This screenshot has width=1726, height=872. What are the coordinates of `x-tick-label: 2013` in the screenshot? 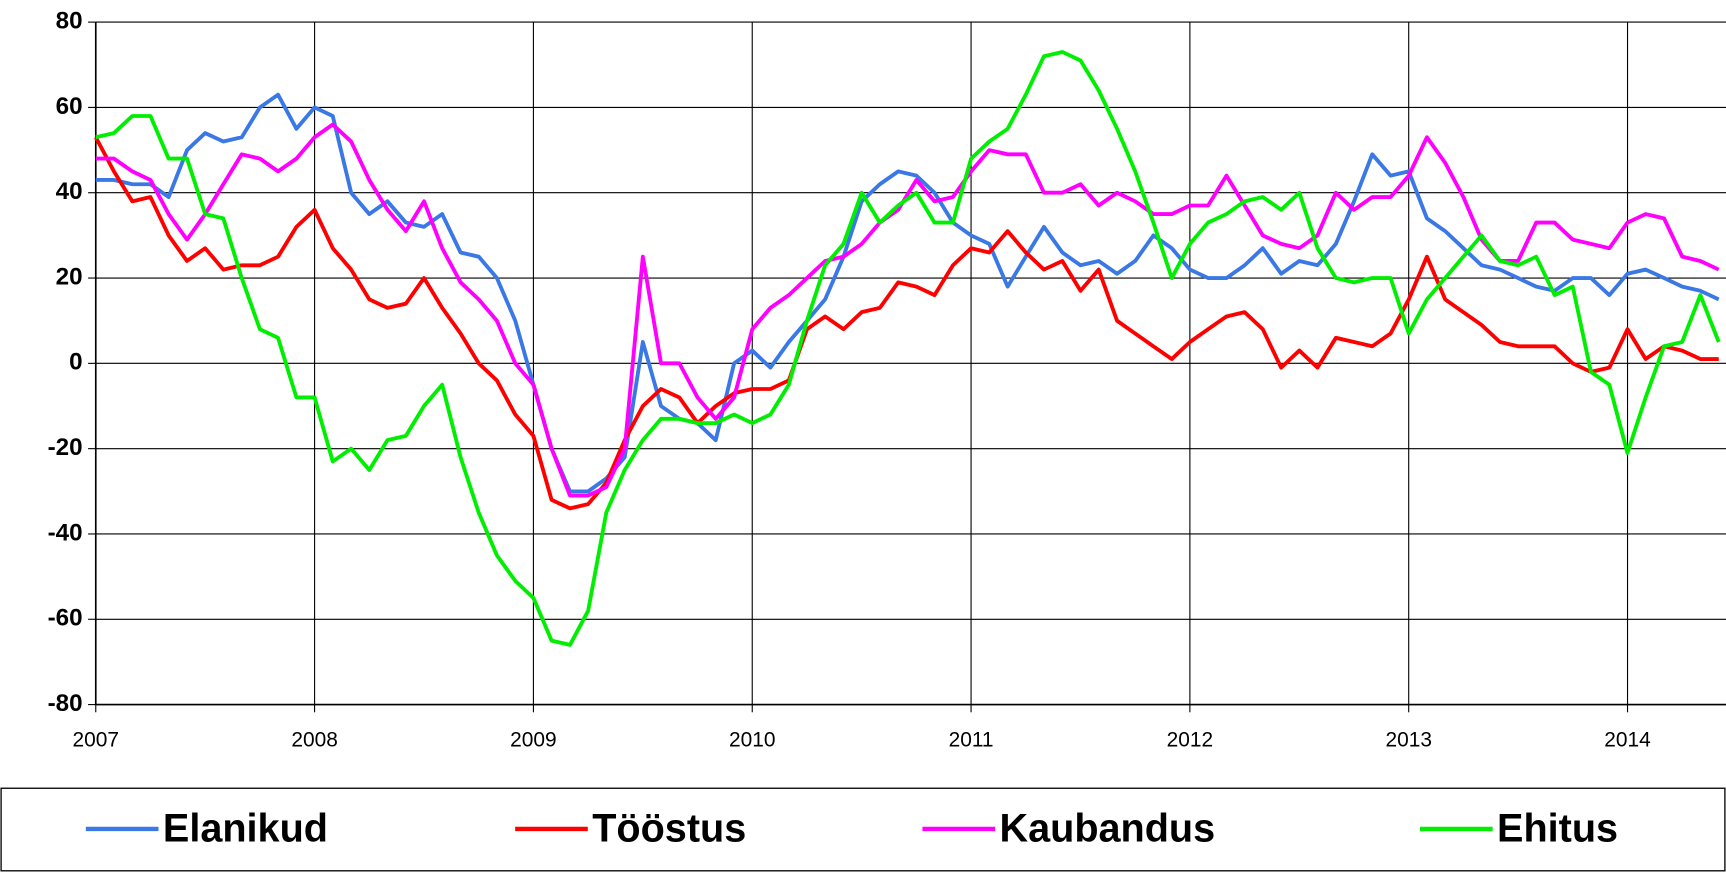 It's located at (1408, 739).